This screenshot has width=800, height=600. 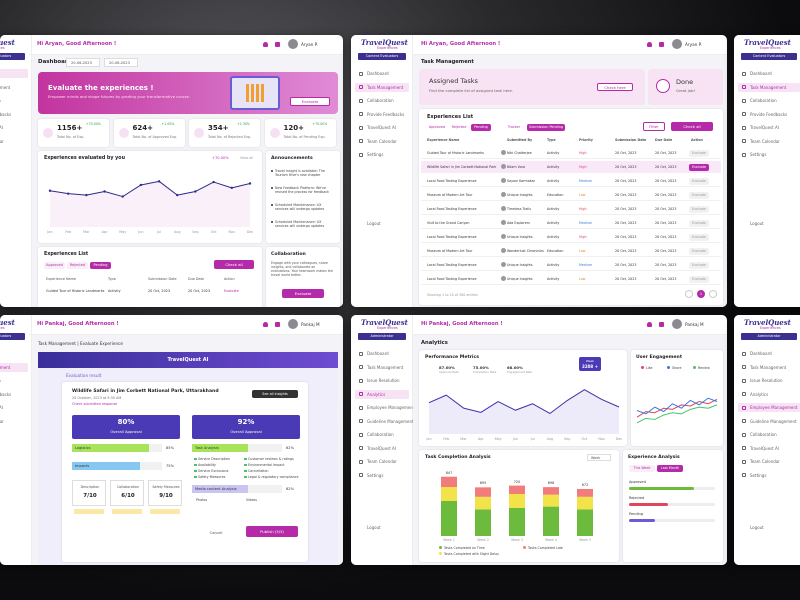 I want to click on banner-button: Evaluate, so click(x=310, y=101).